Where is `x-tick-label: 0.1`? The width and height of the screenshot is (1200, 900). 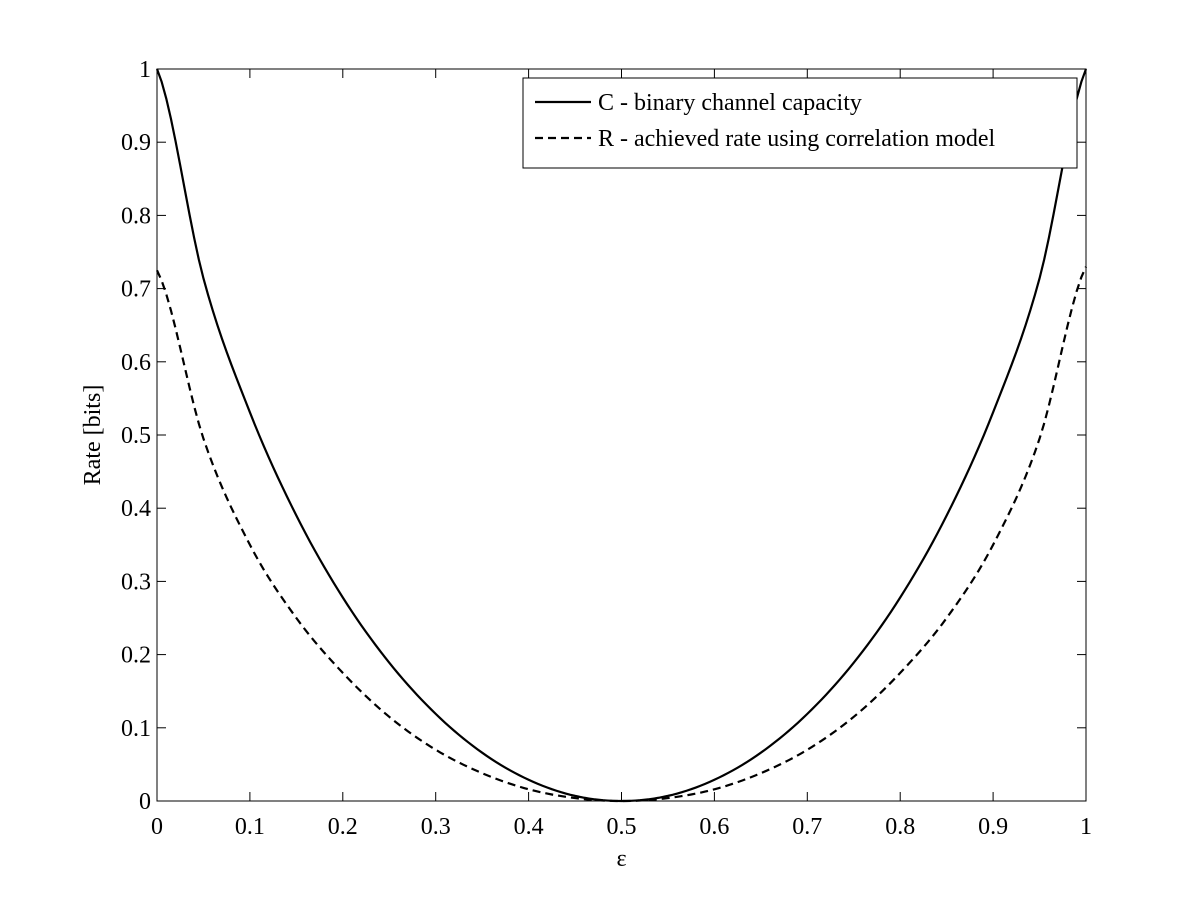 x-tick-label: 0.1 is located at coordinates (250, 827).